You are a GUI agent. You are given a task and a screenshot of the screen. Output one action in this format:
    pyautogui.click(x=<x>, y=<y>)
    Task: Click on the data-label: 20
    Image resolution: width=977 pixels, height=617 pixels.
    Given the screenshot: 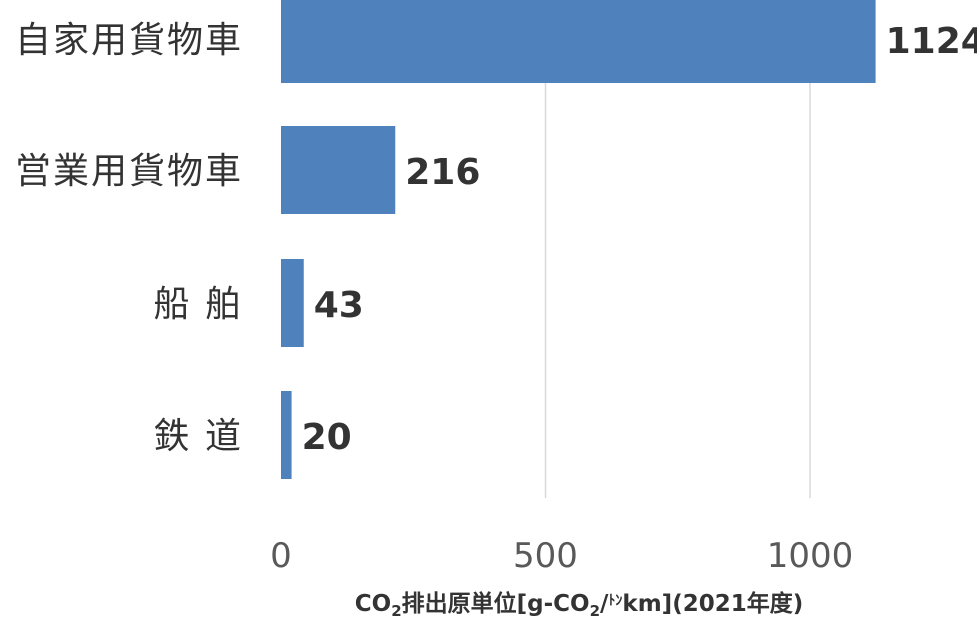 What is the action you would take?
    pyautogui.click(x=327, y=437)
    